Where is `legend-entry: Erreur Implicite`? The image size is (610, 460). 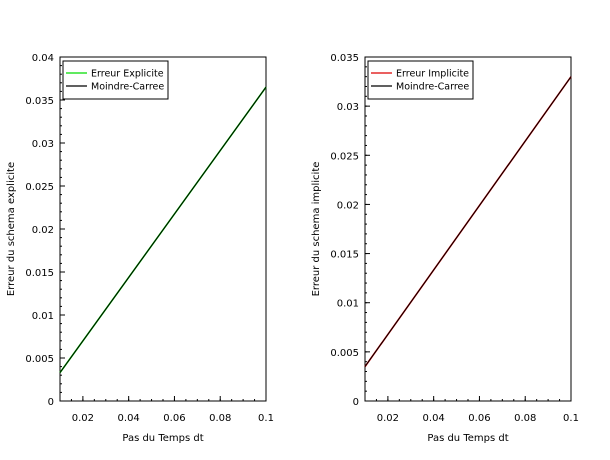
legend-entry: Erreur Implicite is located at coordinates (432, 74).